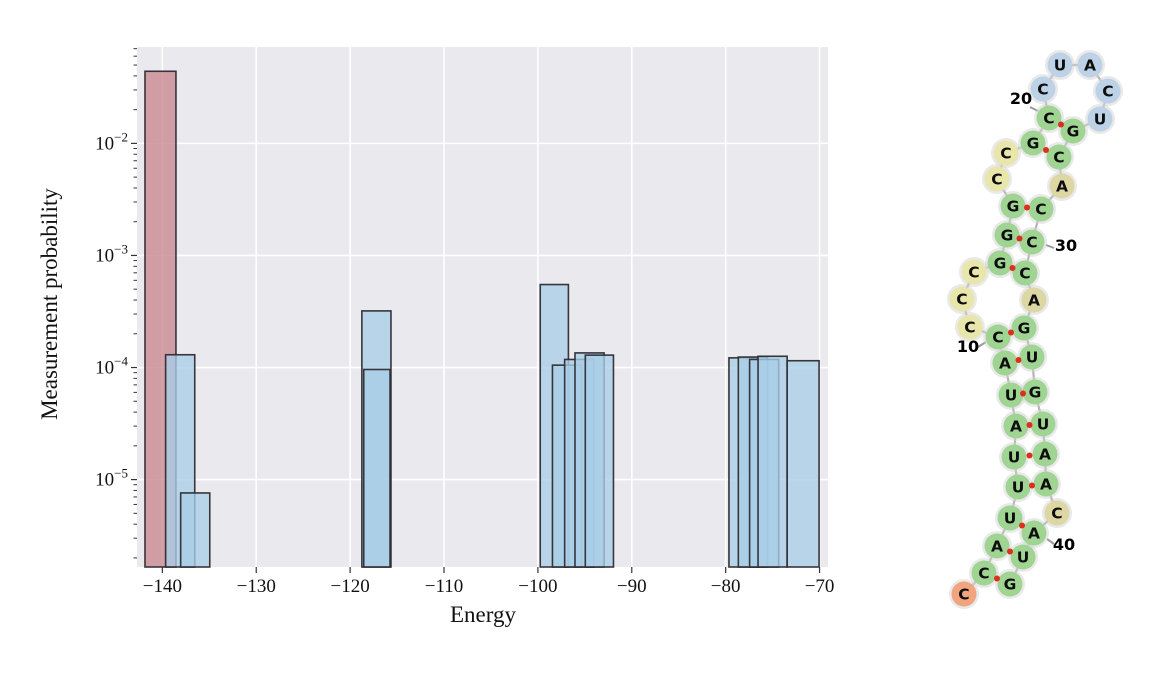 The height and width of the screenshot is (686, 1158). Describe the element at coordinates (1073, 131) in the screenshot. I see `nucleotide-26-G` at that location.